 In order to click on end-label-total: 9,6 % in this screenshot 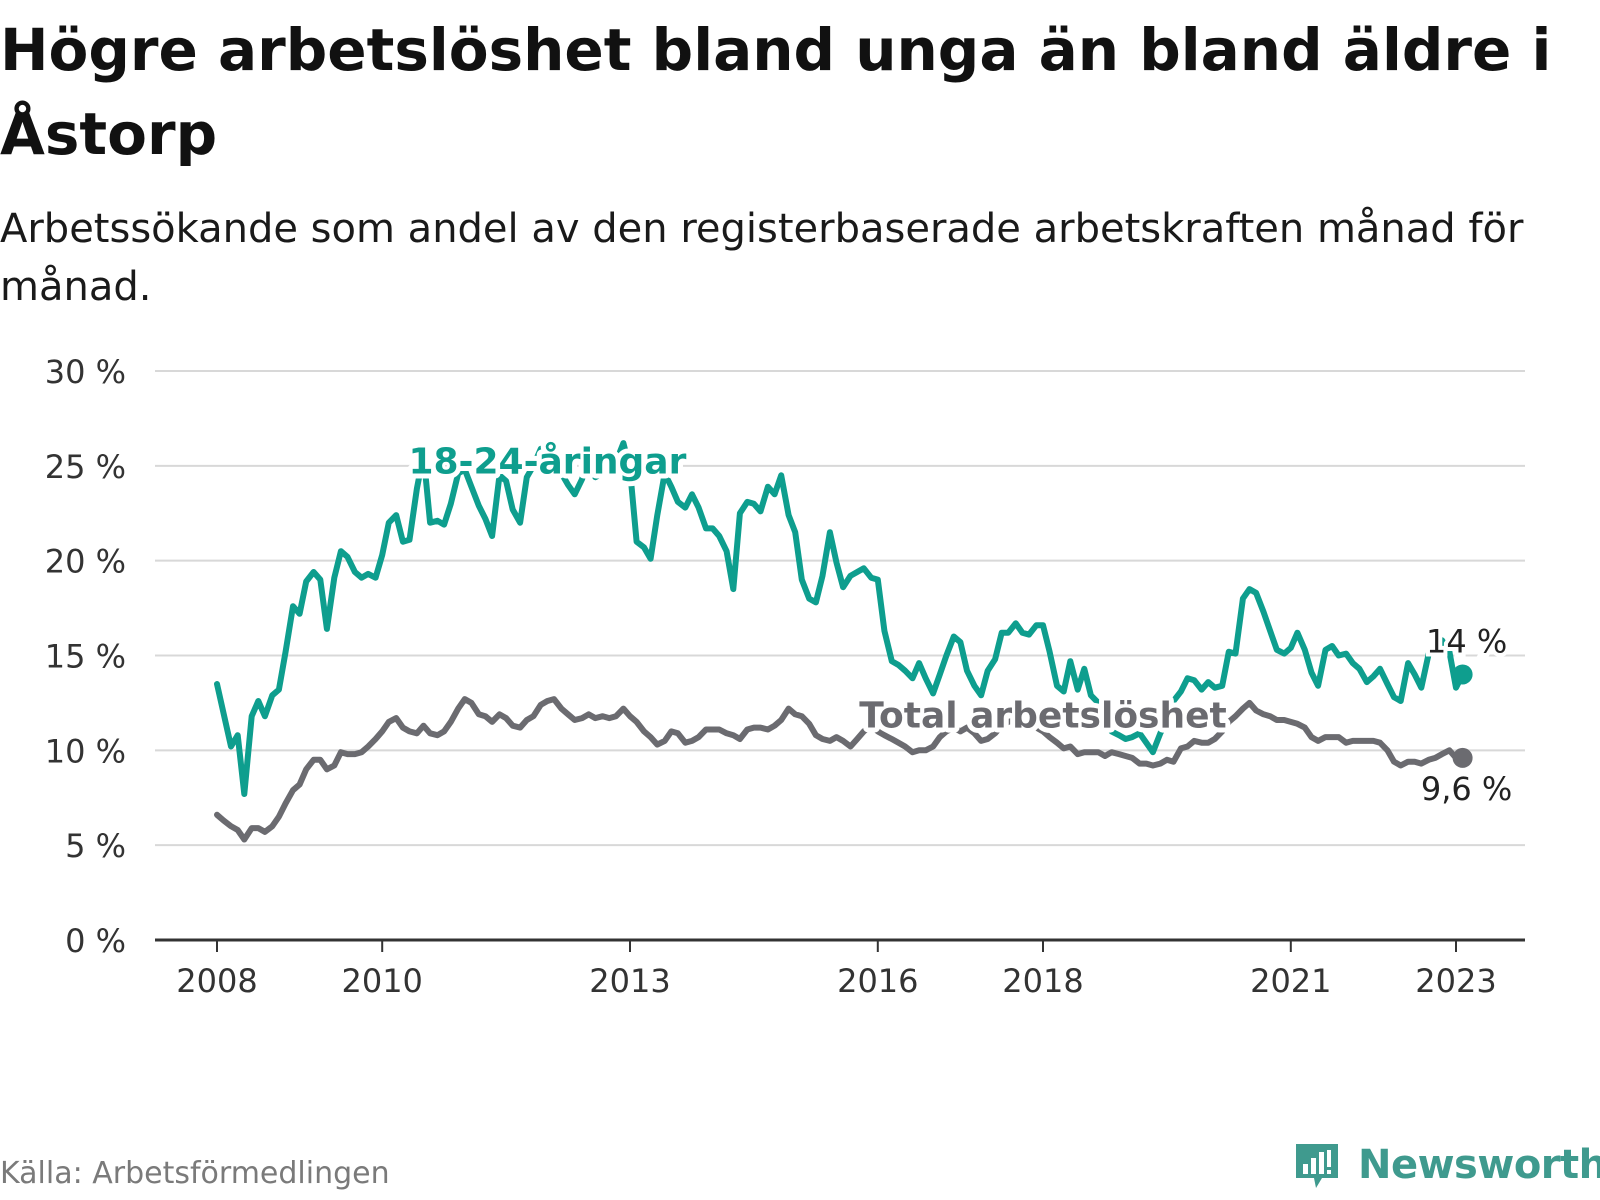, I will do `click(1466, 789)`.